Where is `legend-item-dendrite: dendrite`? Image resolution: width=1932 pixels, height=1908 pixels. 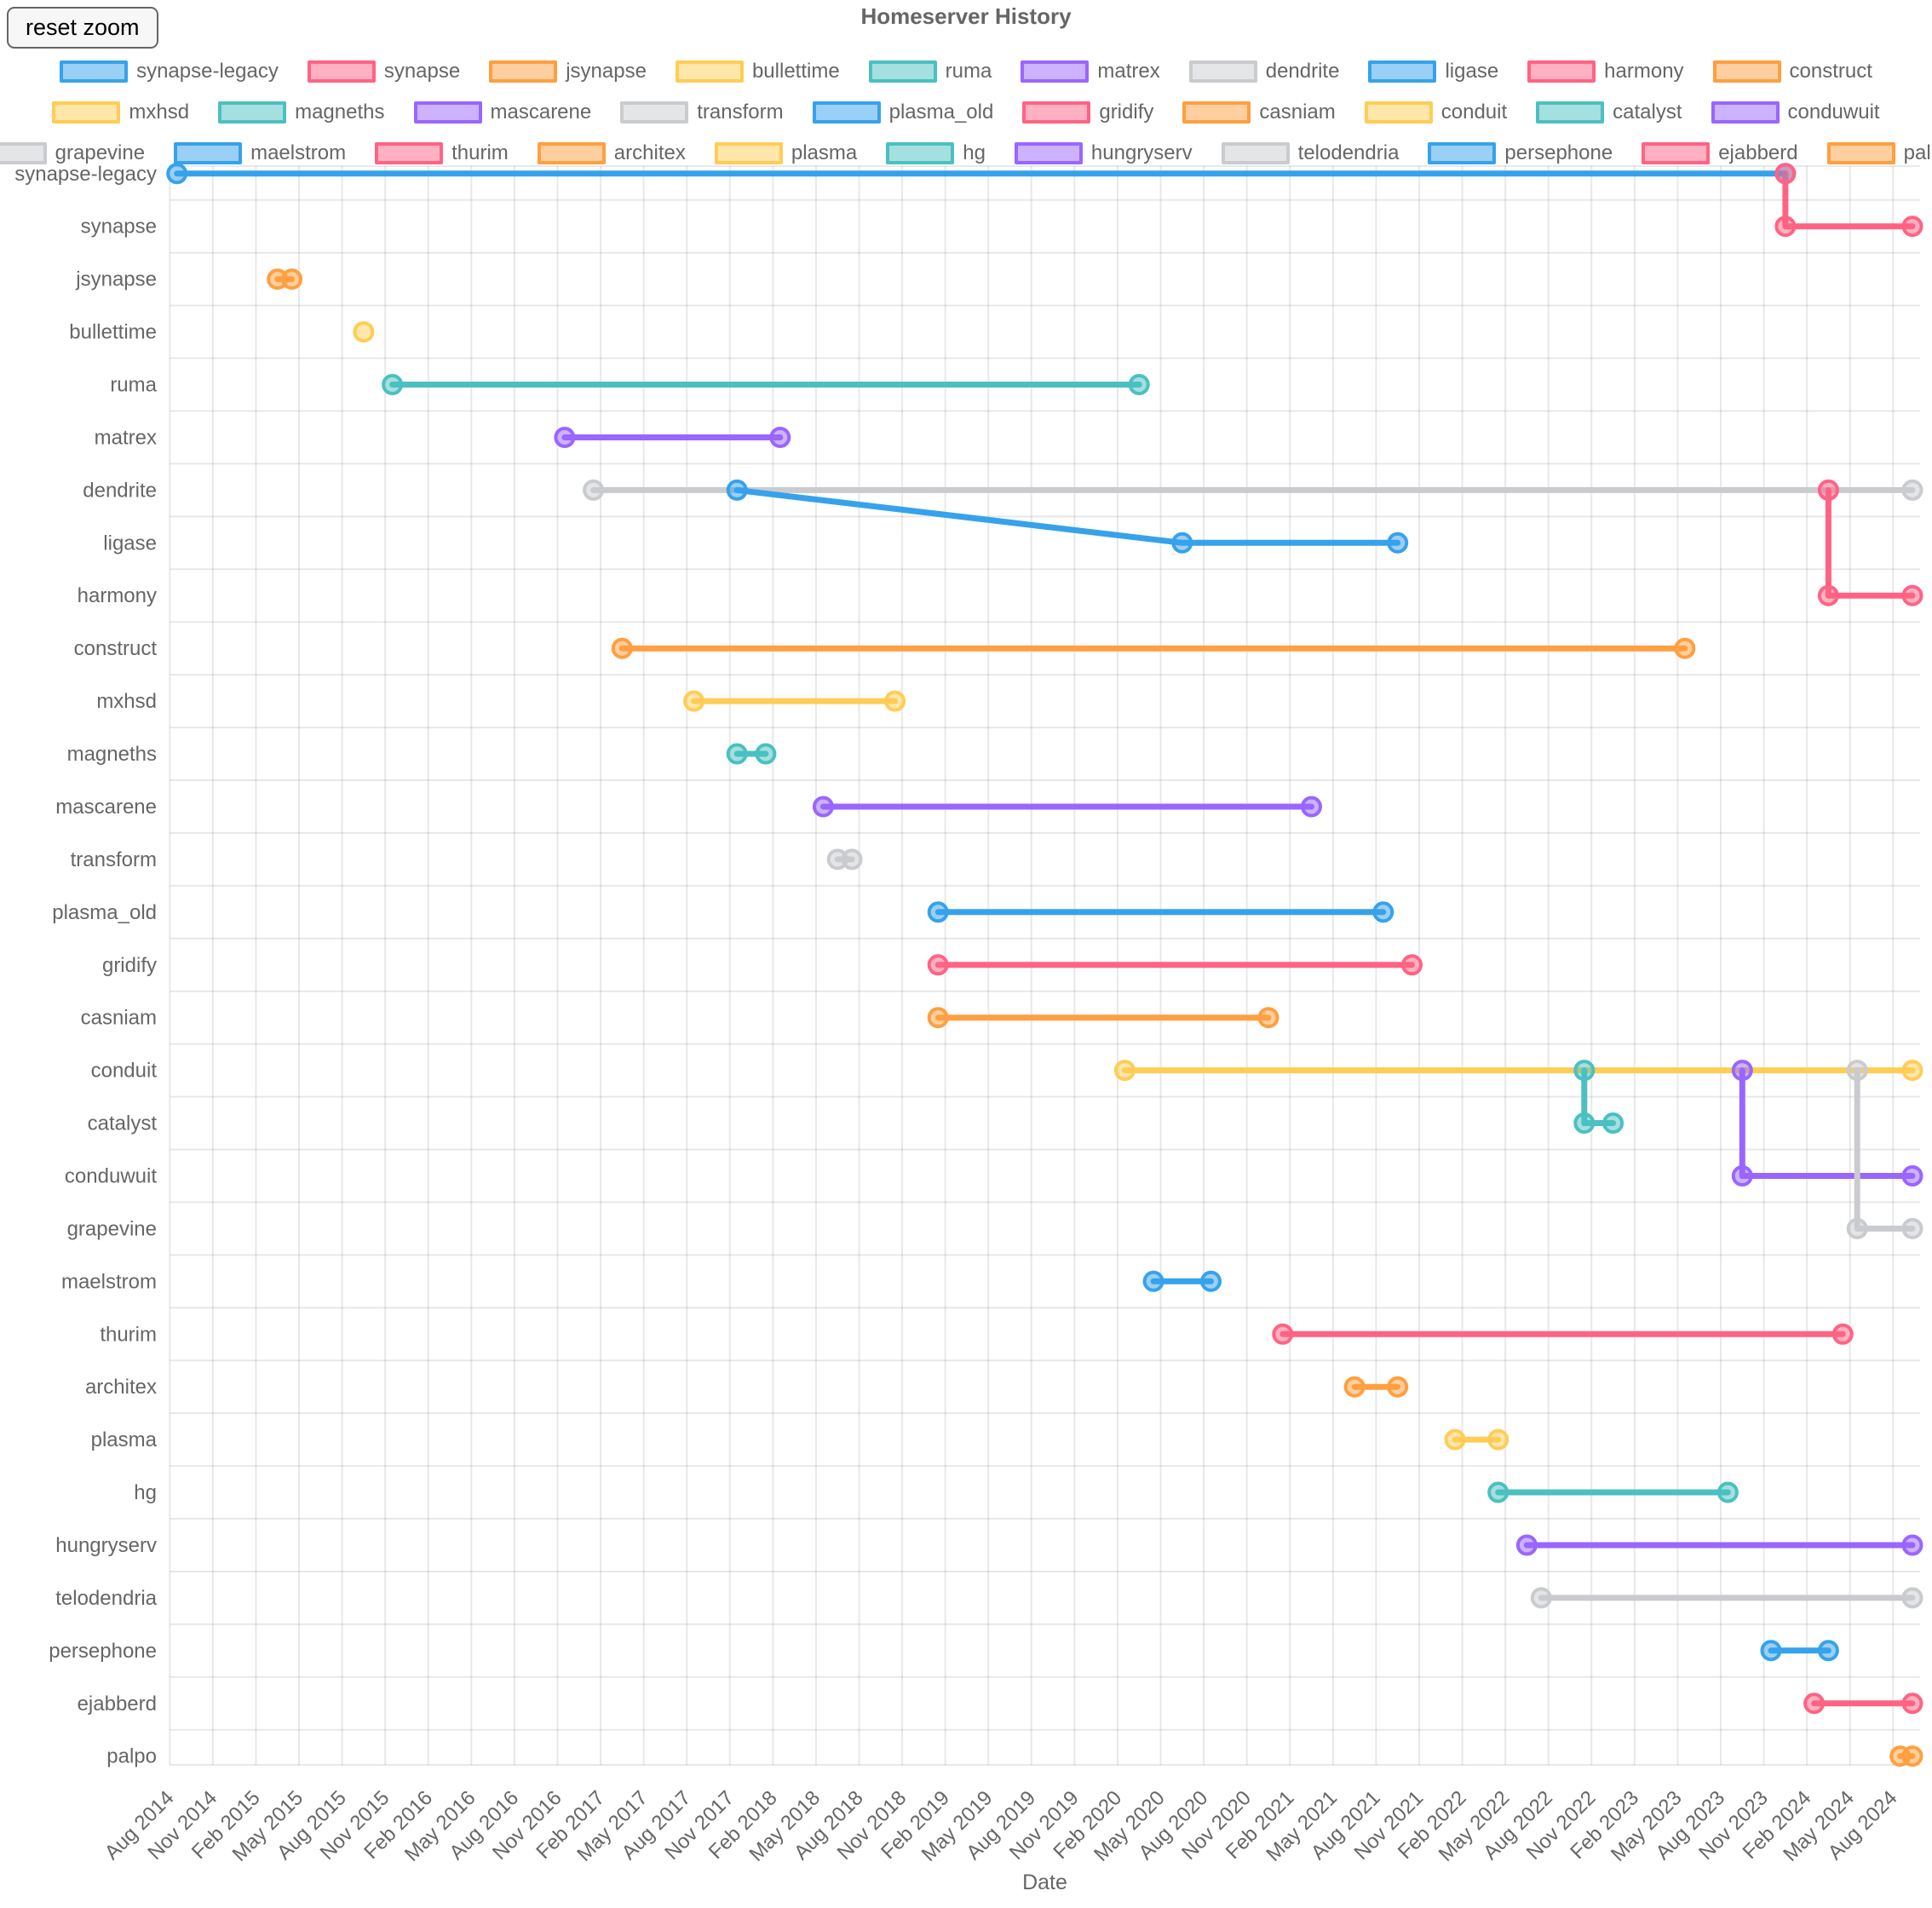 legend-item-dendrite: dendrite is located at coordinates (1264, 71).